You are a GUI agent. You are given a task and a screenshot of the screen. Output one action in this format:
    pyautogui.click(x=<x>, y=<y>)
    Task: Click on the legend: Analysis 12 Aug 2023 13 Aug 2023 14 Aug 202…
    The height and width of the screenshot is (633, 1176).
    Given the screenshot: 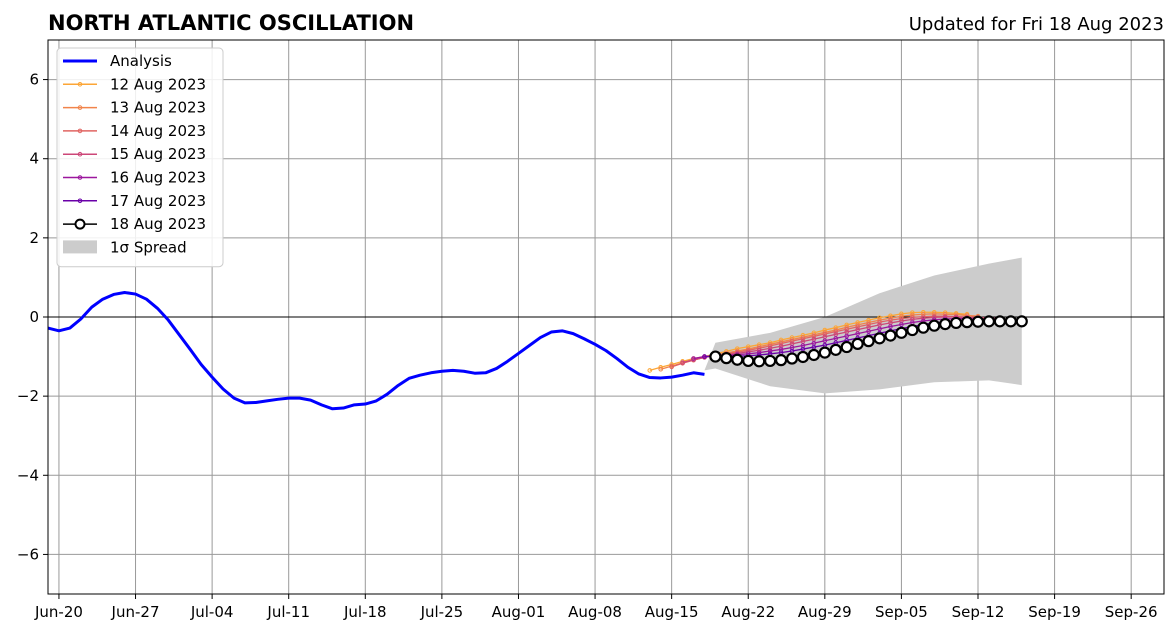 What is the action you would take?
    pyautogui.click(x=140, y=157)
    